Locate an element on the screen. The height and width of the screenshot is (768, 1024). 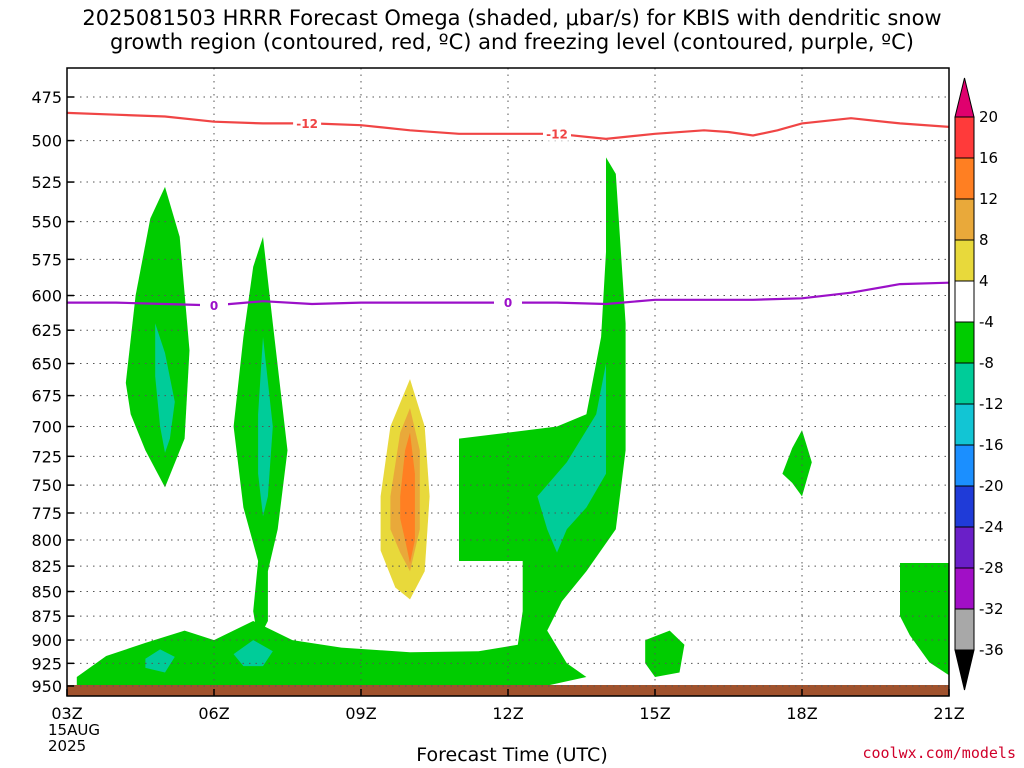
colorbar-bottom-triangle is located at coordinates (964, 670).